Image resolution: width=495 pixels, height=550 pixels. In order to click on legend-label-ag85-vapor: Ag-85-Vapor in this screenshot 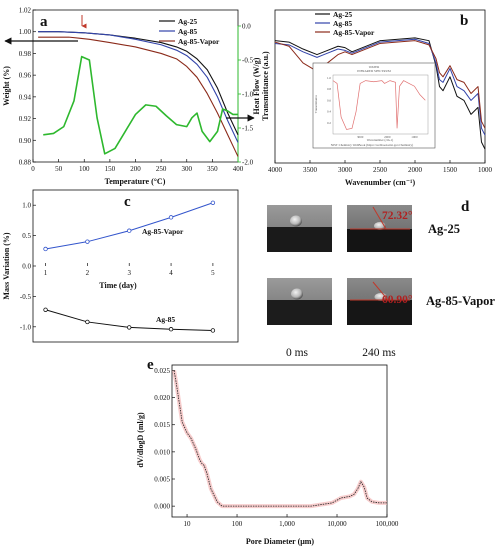, I will do `click(199, 41)`.